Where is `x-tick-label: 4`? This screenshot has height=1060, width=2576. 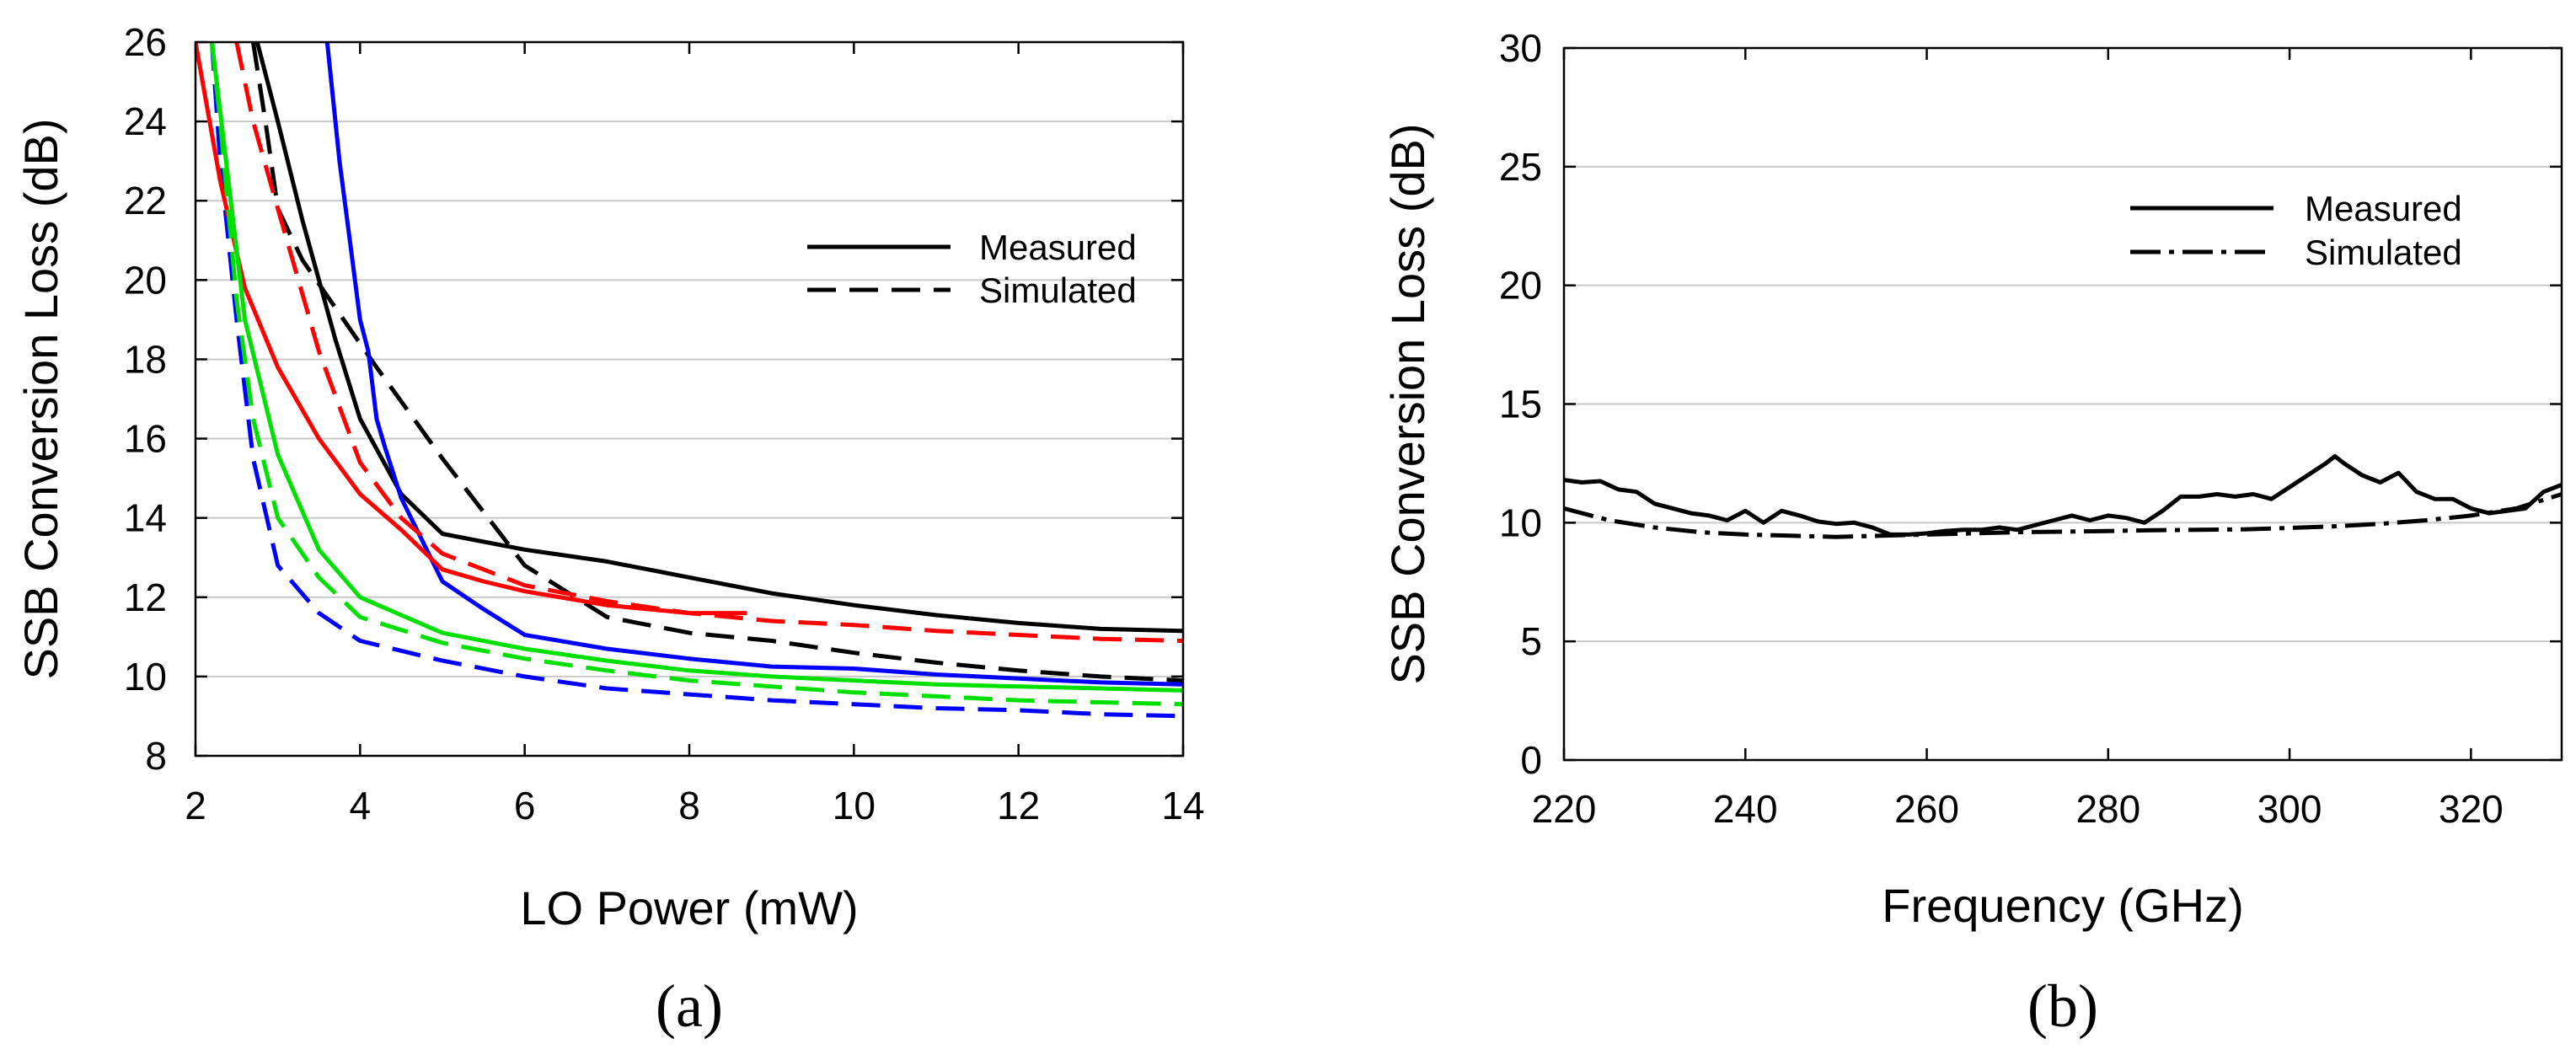 x-tick-label: 4 is located at coordinates (361, 805).